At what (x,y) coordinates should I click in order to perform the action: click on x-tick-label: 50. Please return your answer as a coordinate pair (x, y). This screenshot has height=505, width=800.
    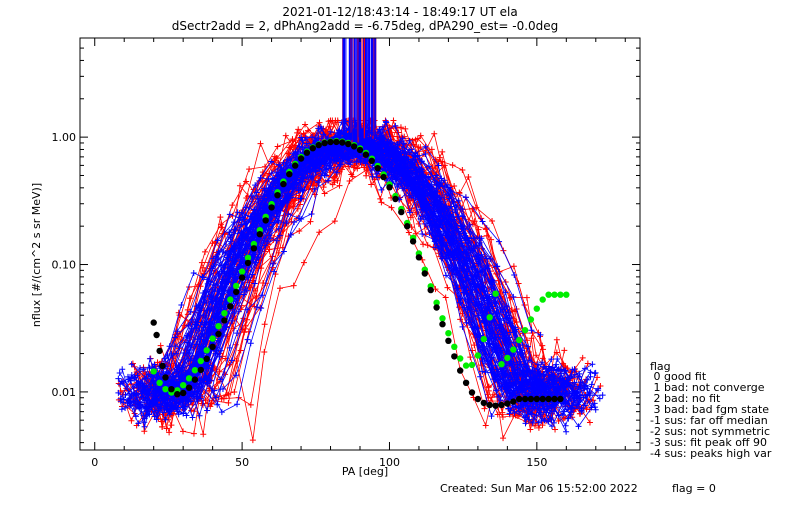
    Looking at the image, I should click on (242, 462).